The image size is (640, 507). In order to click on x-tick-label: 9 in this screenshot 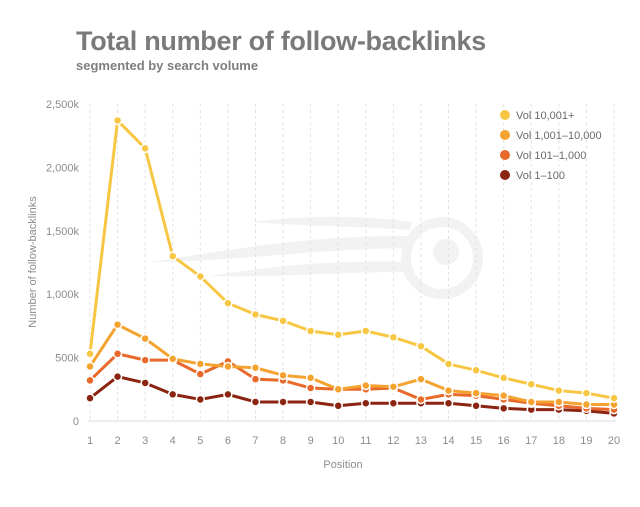, I will do `click(311, 441)`.